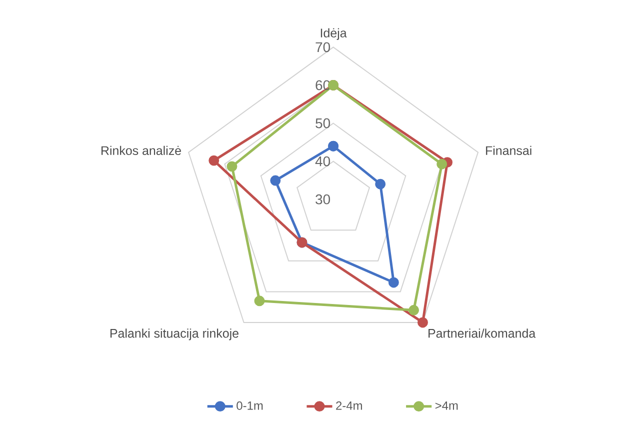  I want to click on spoke-label: Rinkos analizė, so click(141, 150).